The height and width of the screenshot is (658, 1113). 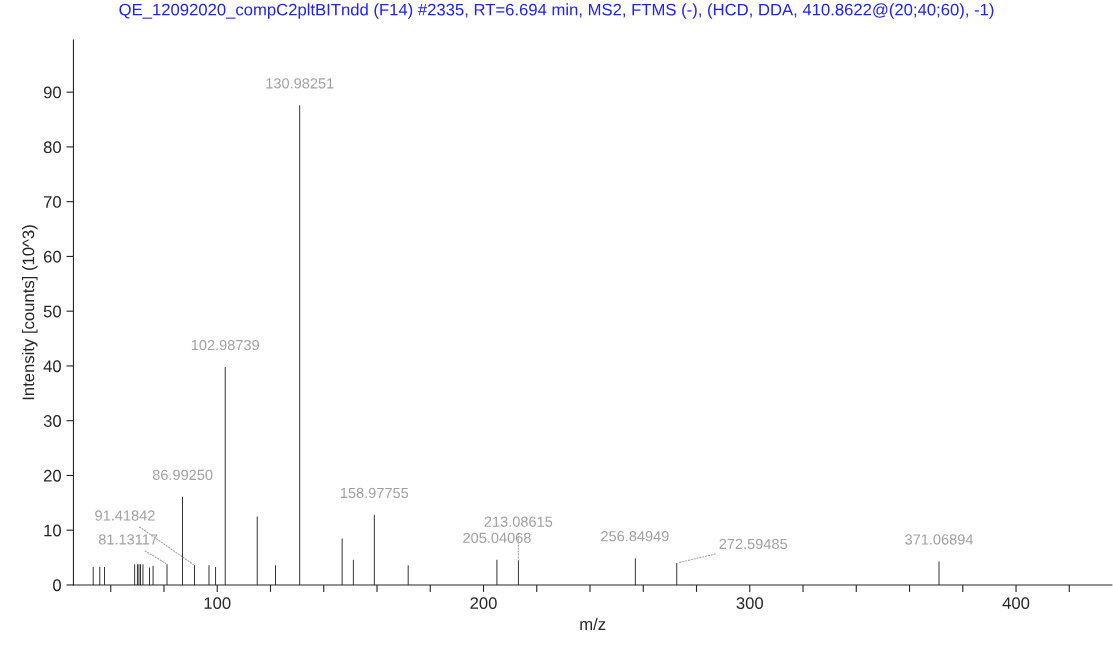 I want to click on annotation: 91.41842, so click(x=125, y=515).